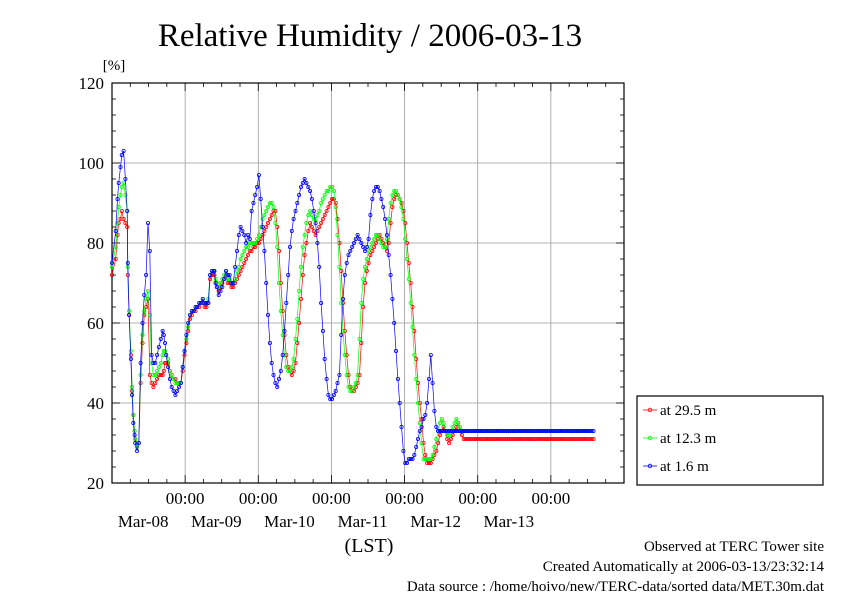  What do you see at coordinates (680, 439) in the screenshot?
I see `legend-items: at 29.5 m at 12.3 m at 1.6 m` at bounding box center [680, 439].